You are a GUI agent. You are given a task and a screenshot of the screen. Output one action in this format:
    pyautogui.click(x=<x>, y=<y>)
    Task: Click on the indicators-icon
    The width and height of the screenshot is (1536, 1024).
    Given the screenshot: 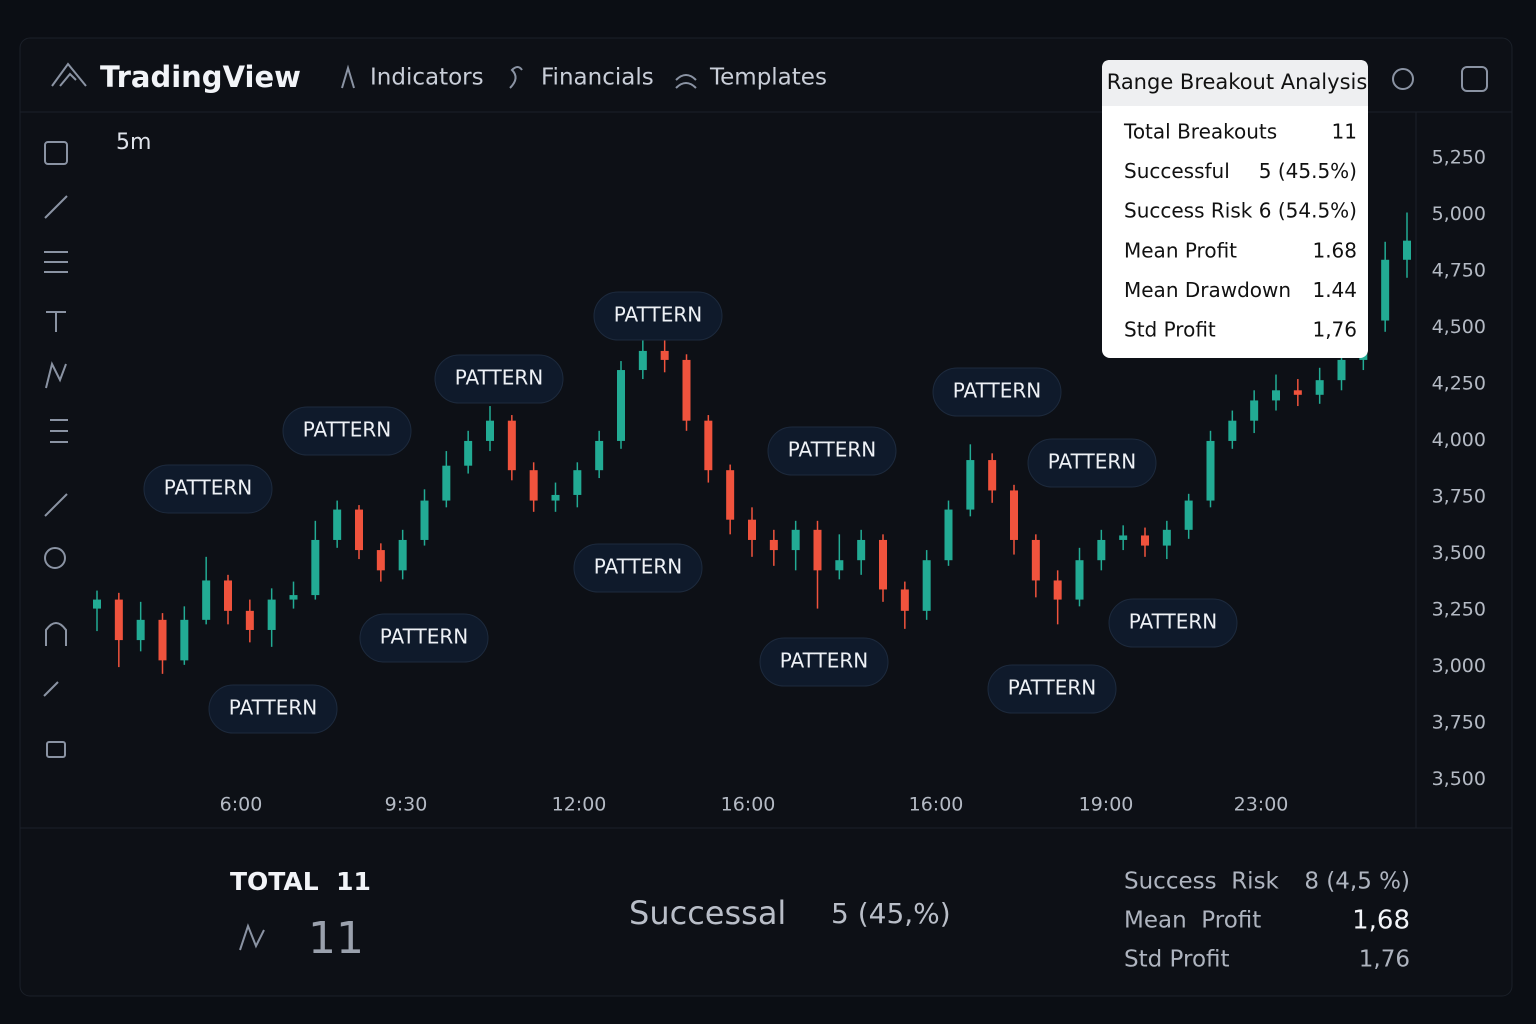 What is the action you would take?
    pyautogui.click(x=348, y=76)
    